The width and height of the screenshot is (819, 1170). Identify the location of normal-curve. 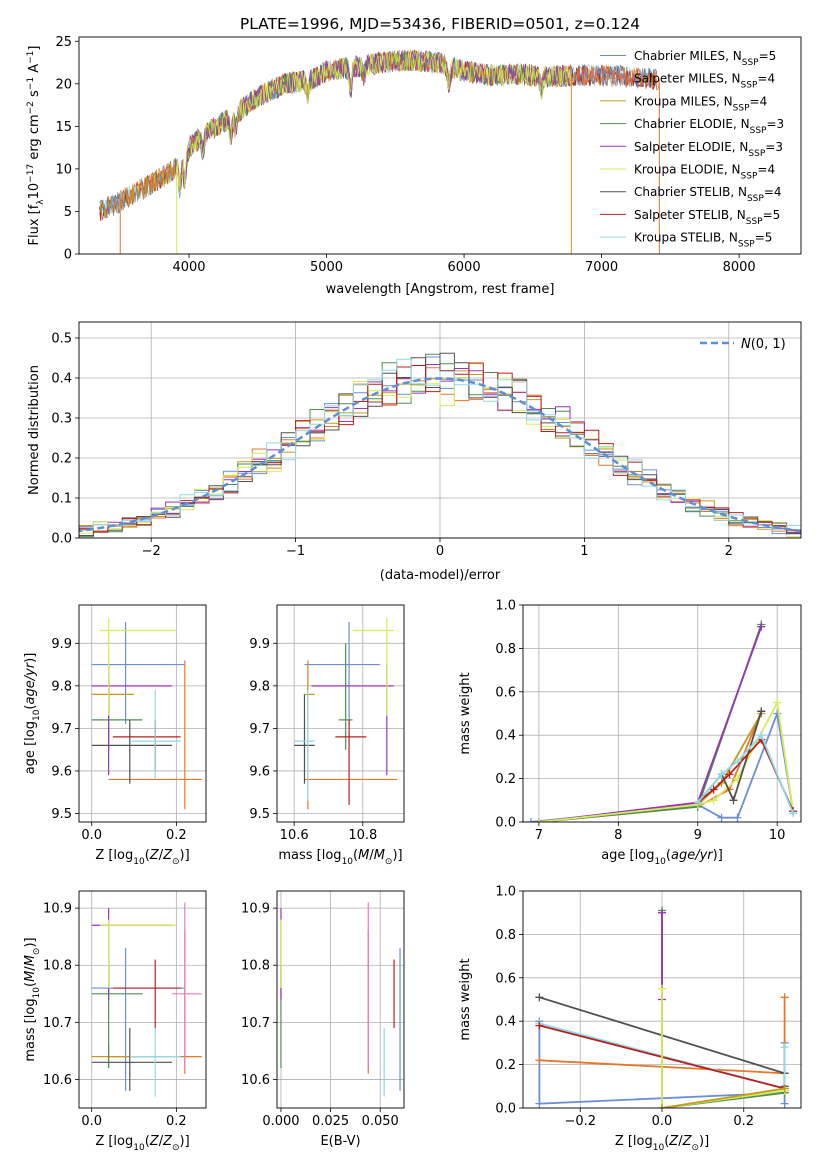
(440, 455).